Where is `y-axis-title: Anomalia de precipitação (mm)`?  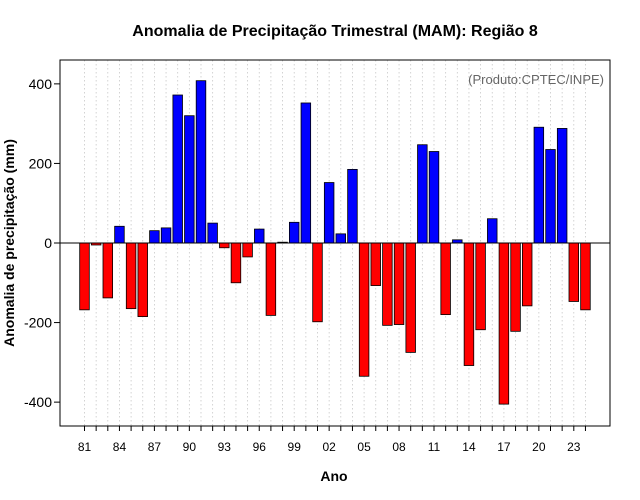 y-axis-title: Anomalia de precipitação (mm) is located at coordinates (9, 243).